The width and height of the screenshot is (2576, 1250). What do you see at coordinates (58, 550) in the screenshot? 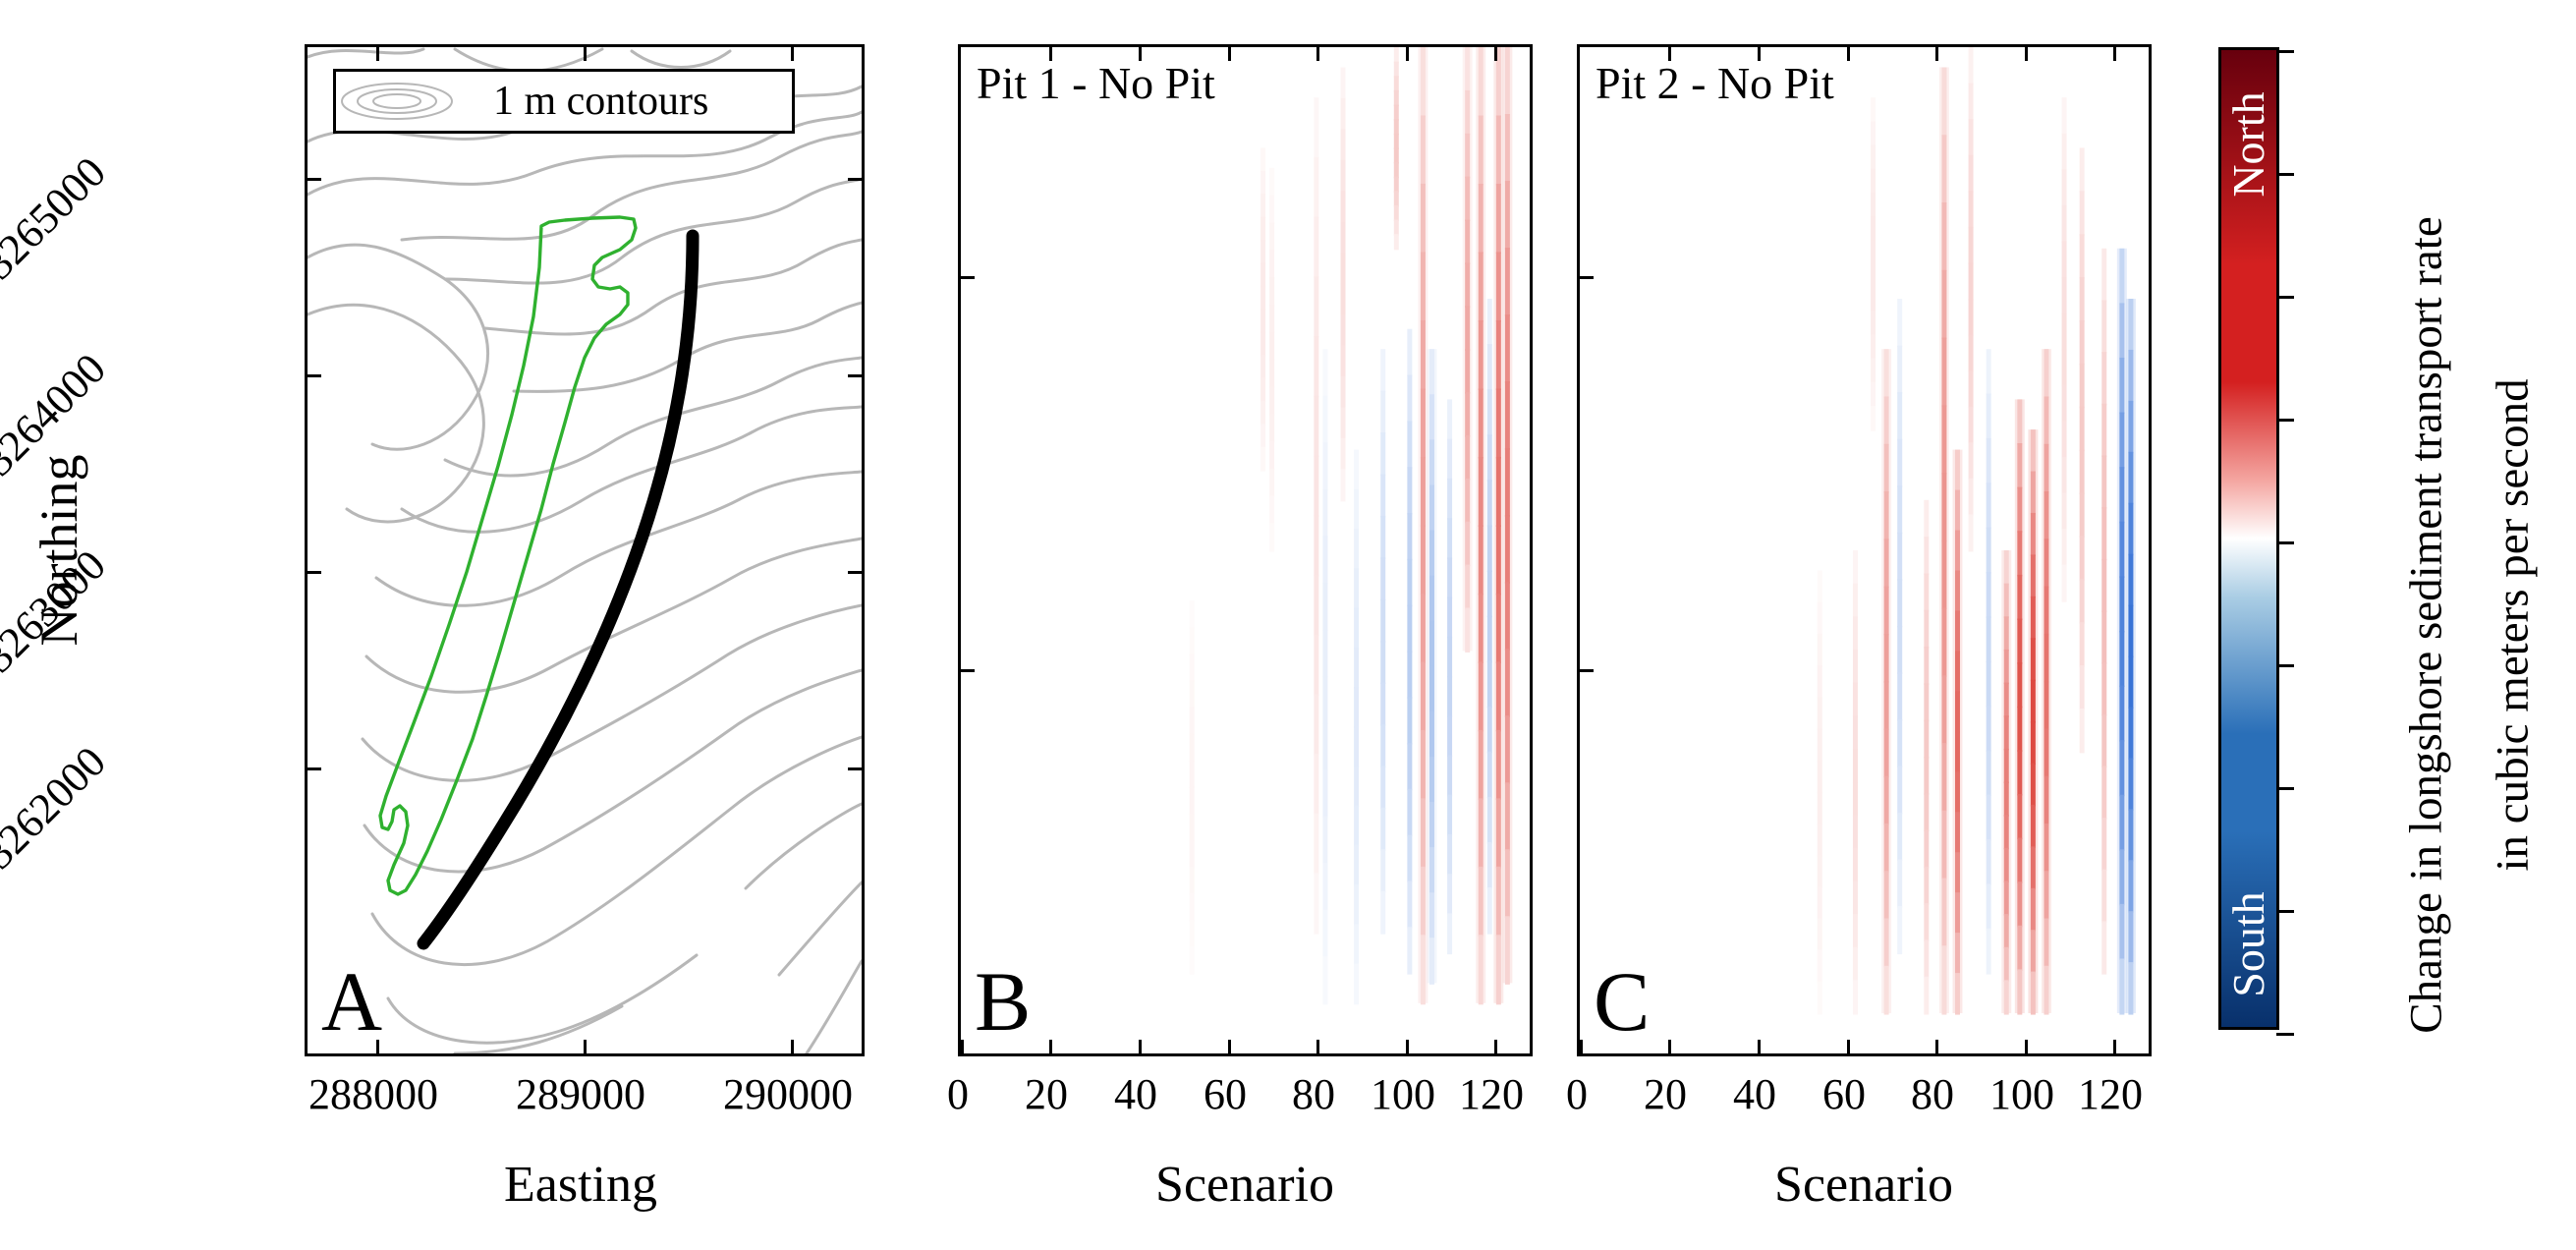
I see `panel-a-yaxis-title: Northing` at bounding box center [58, 550].